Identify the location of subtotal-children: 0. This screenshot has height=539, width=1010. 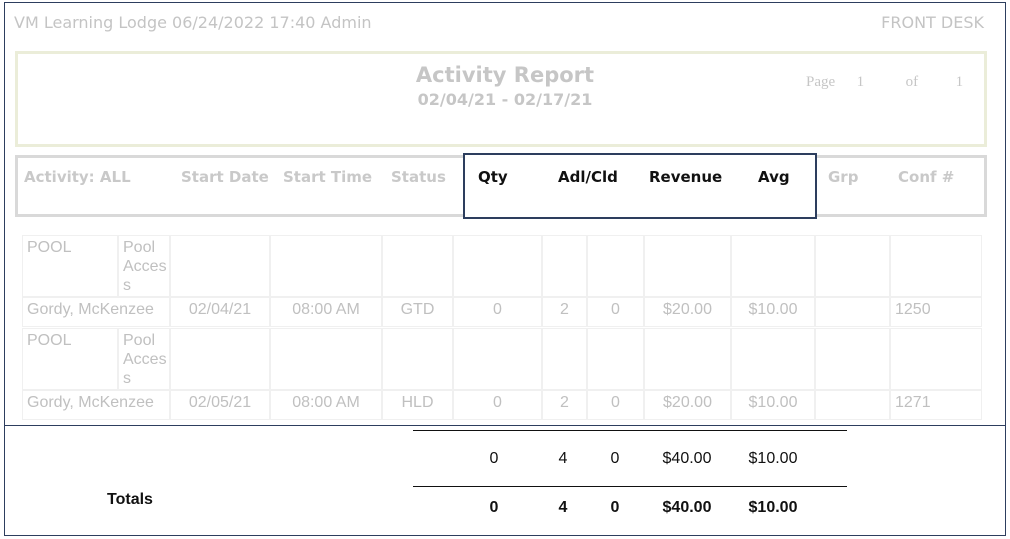
(615, 458).